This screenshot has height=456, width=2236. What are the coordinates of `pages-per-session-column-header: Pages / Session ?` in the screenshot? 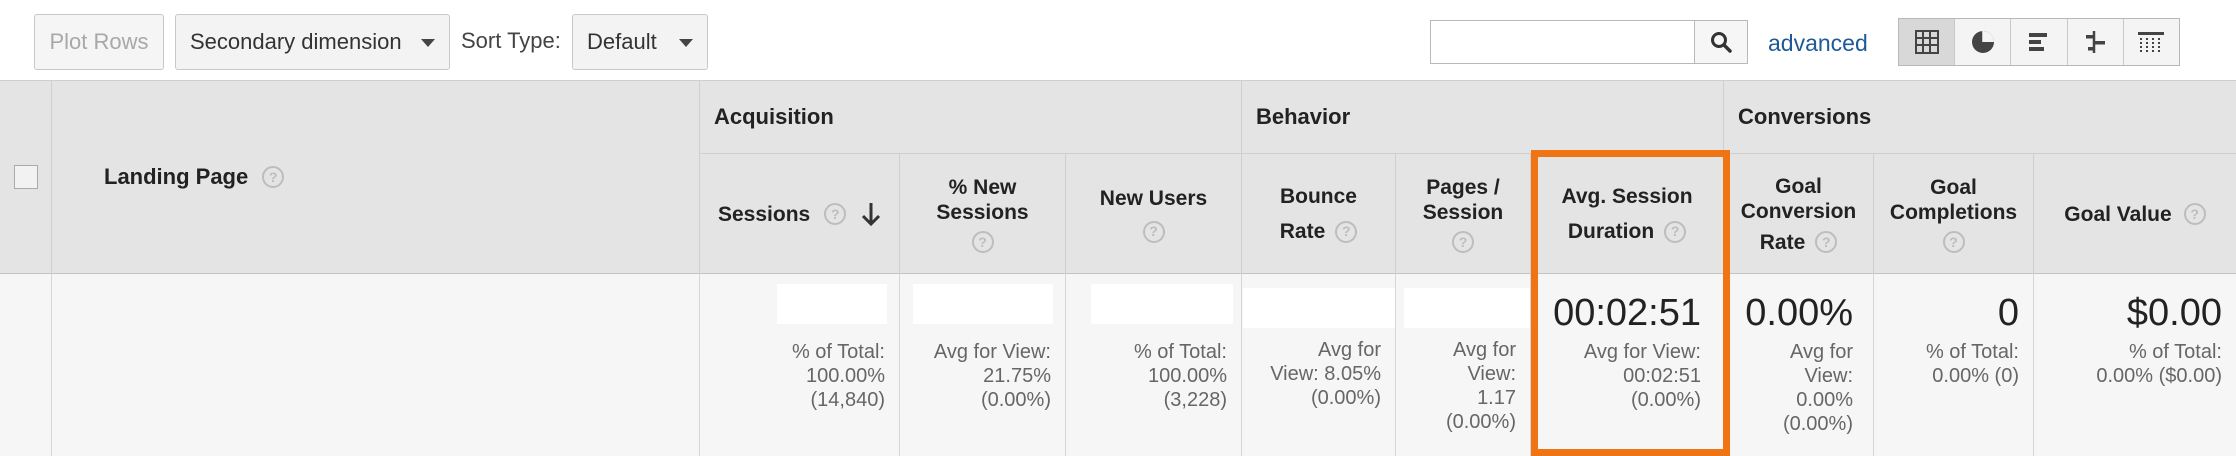 It's located at (1463, 214).